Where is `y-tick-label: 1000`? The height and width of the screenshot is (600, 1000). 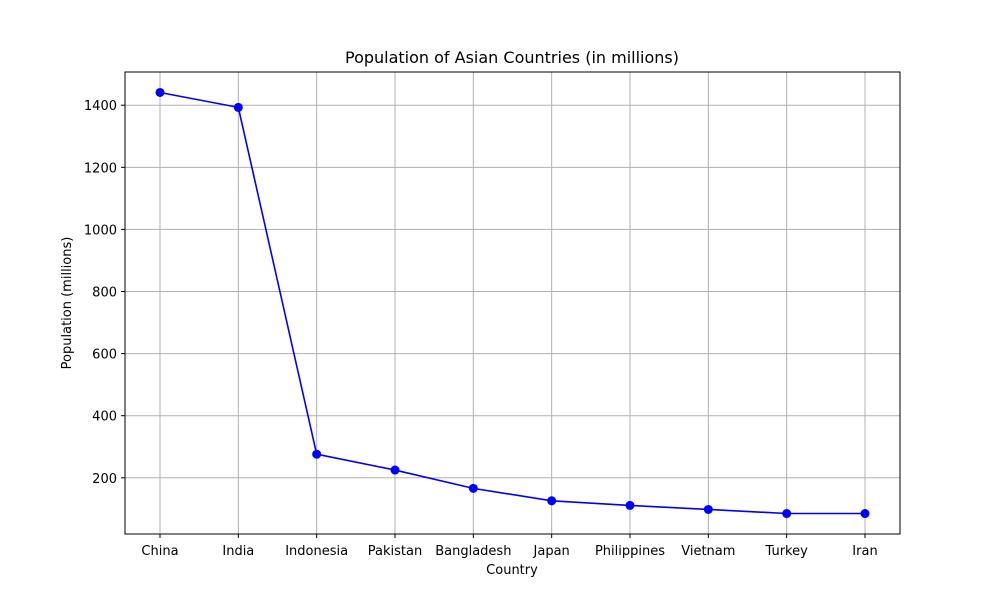 y-tick-label: 1000 is located at coordinates (100, 230).